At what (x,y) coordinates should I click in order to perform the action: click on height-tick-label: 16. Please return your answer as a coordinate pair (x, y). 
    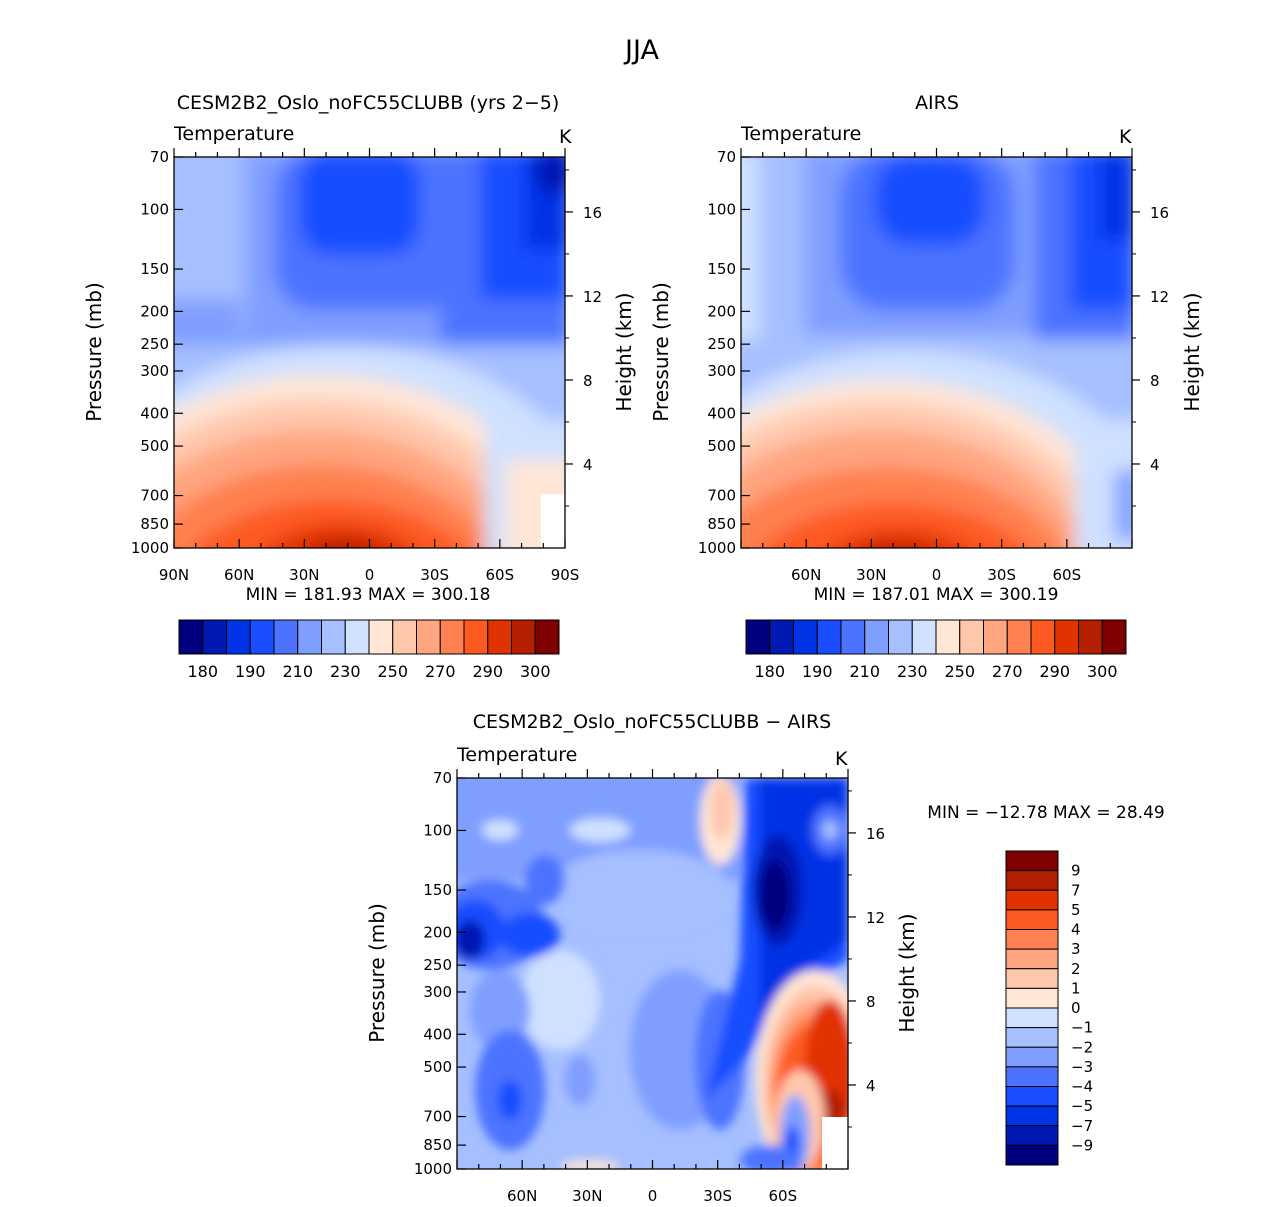
    Looking at the image, I should click on (1159, 213).